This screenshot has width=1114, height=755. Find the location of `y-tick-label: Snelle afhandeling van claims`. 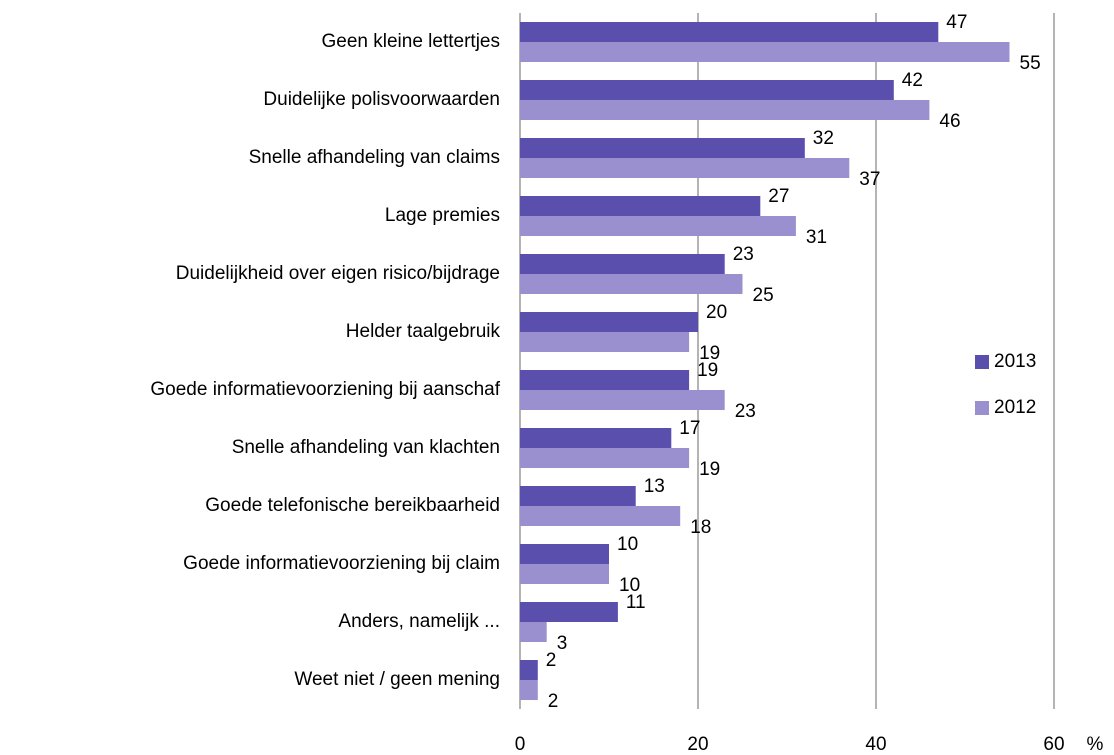

y-tick-label: Snelle afhandeling van claims is located at coordinates (374, 157).